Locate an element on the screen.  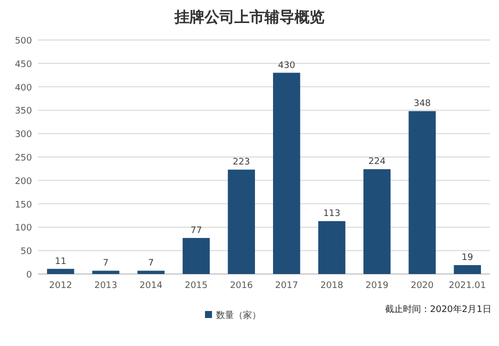
y-tick-label: 500 is located at coordinates (23, 41).